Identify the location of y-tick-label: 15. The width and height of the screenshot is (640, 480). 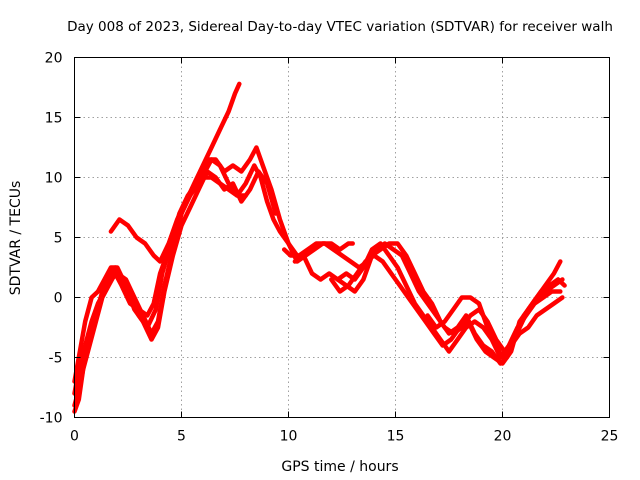
(54, 119).